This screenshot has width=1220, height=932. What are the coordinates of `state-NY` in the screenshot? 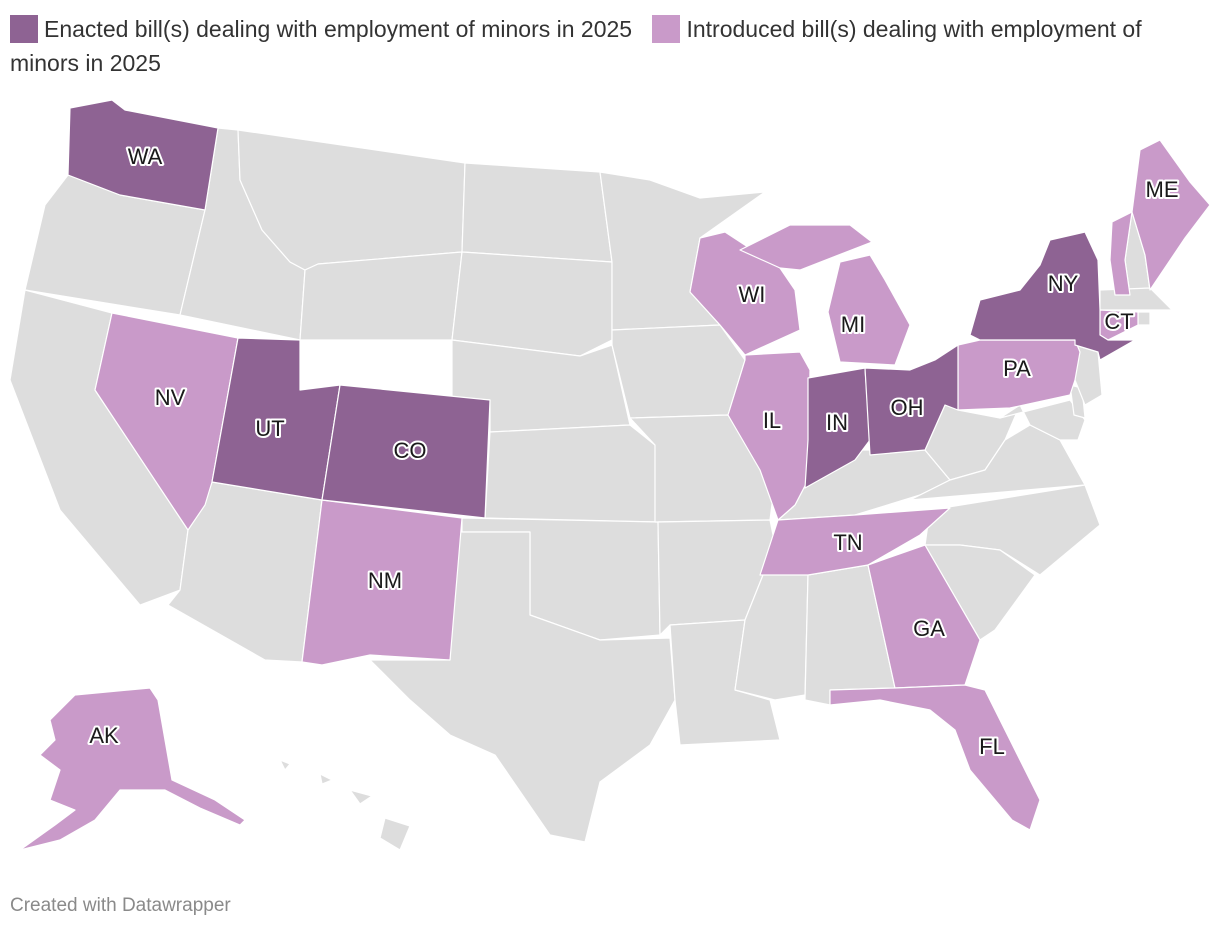 It's located at (1052, 296).